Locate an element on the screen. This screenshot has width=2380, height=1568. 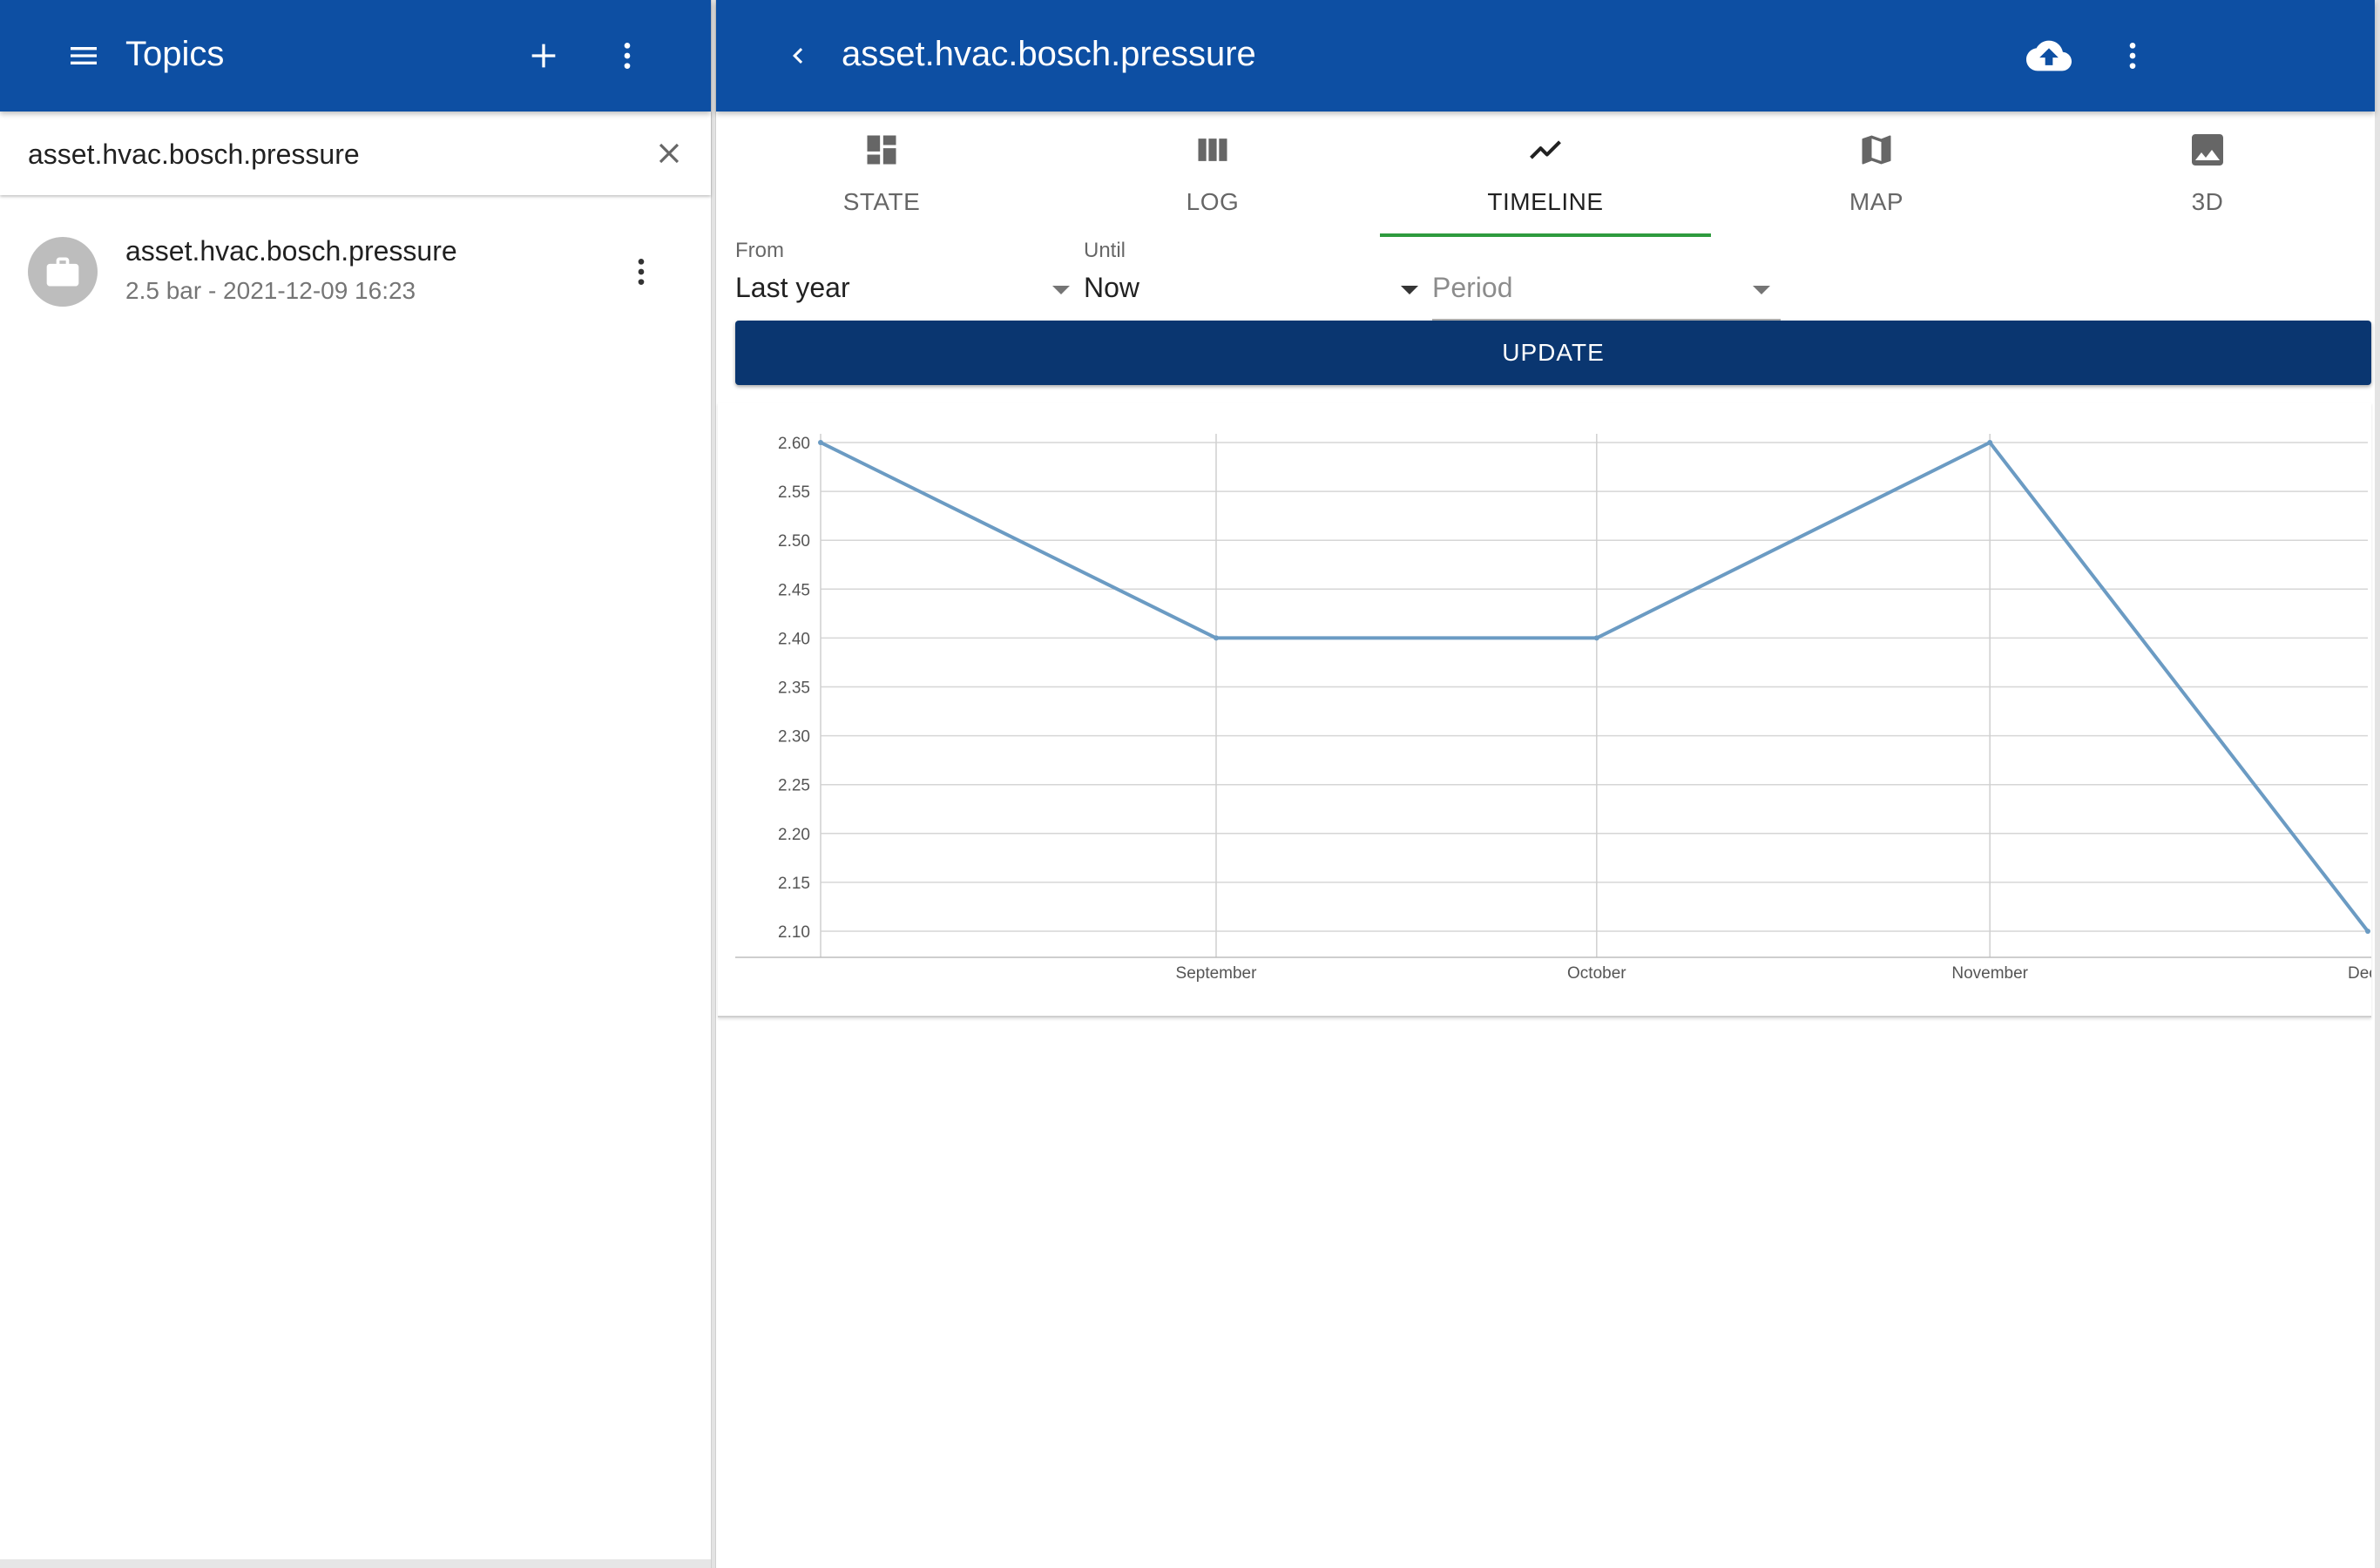
y-tick-label: 2.10 is located at coordinates (794, 933).